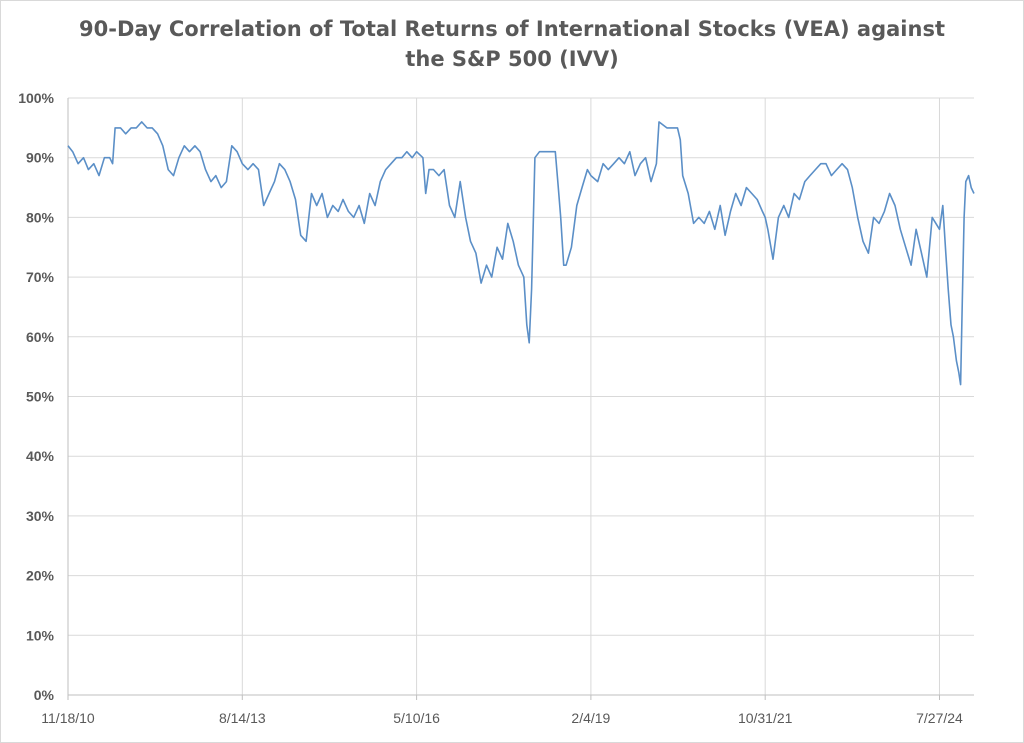 This screenshot has width=1024, height=743. What do you see at coordinates (242, 718) in the screenshot?
I see `x-tick-label: 8/14/13` at bounding box center [242, 718].